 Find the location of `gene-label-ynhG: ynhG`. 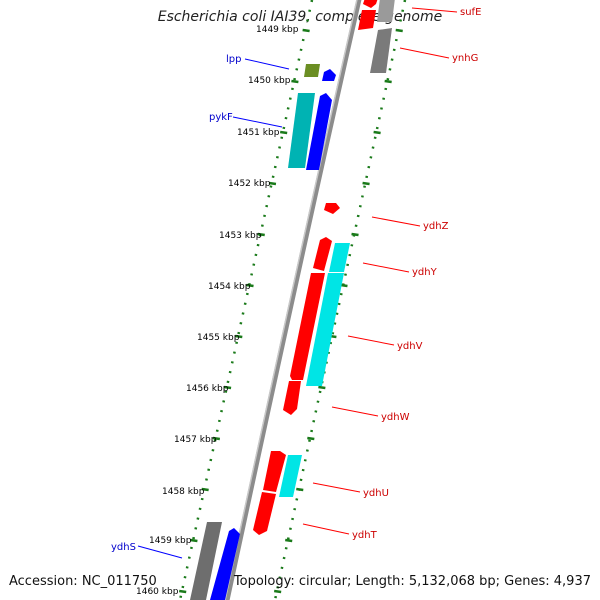

gene-label-ynhG: ynhG is located at coordinates (465, 58).